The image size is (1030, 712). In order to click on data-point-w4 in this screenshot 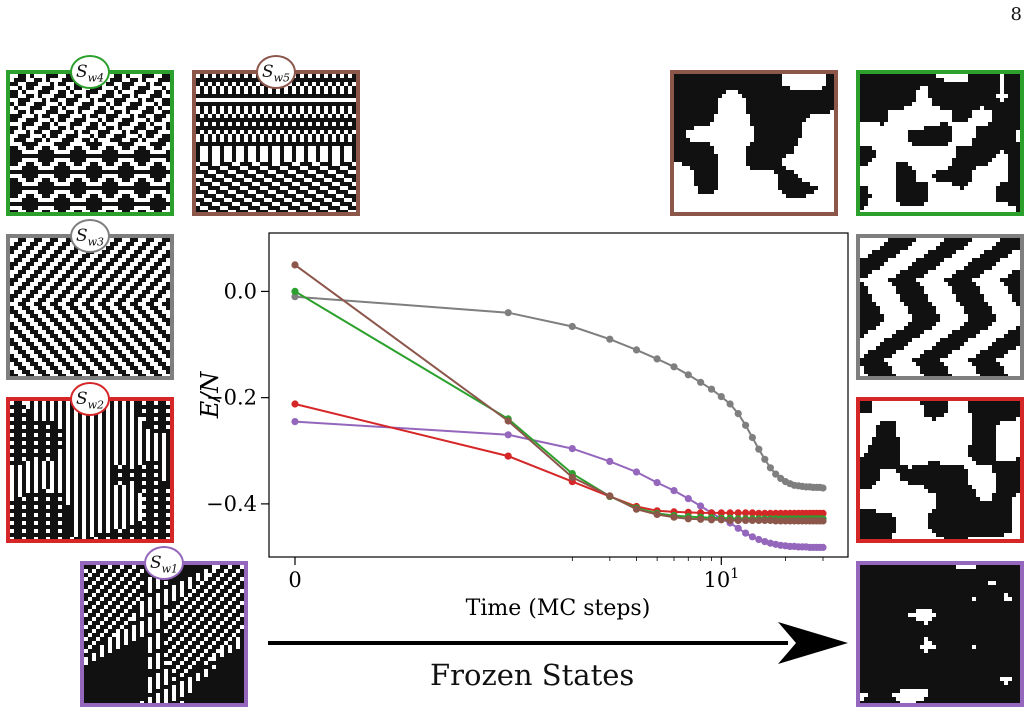, I will do `click(295, 291)`.